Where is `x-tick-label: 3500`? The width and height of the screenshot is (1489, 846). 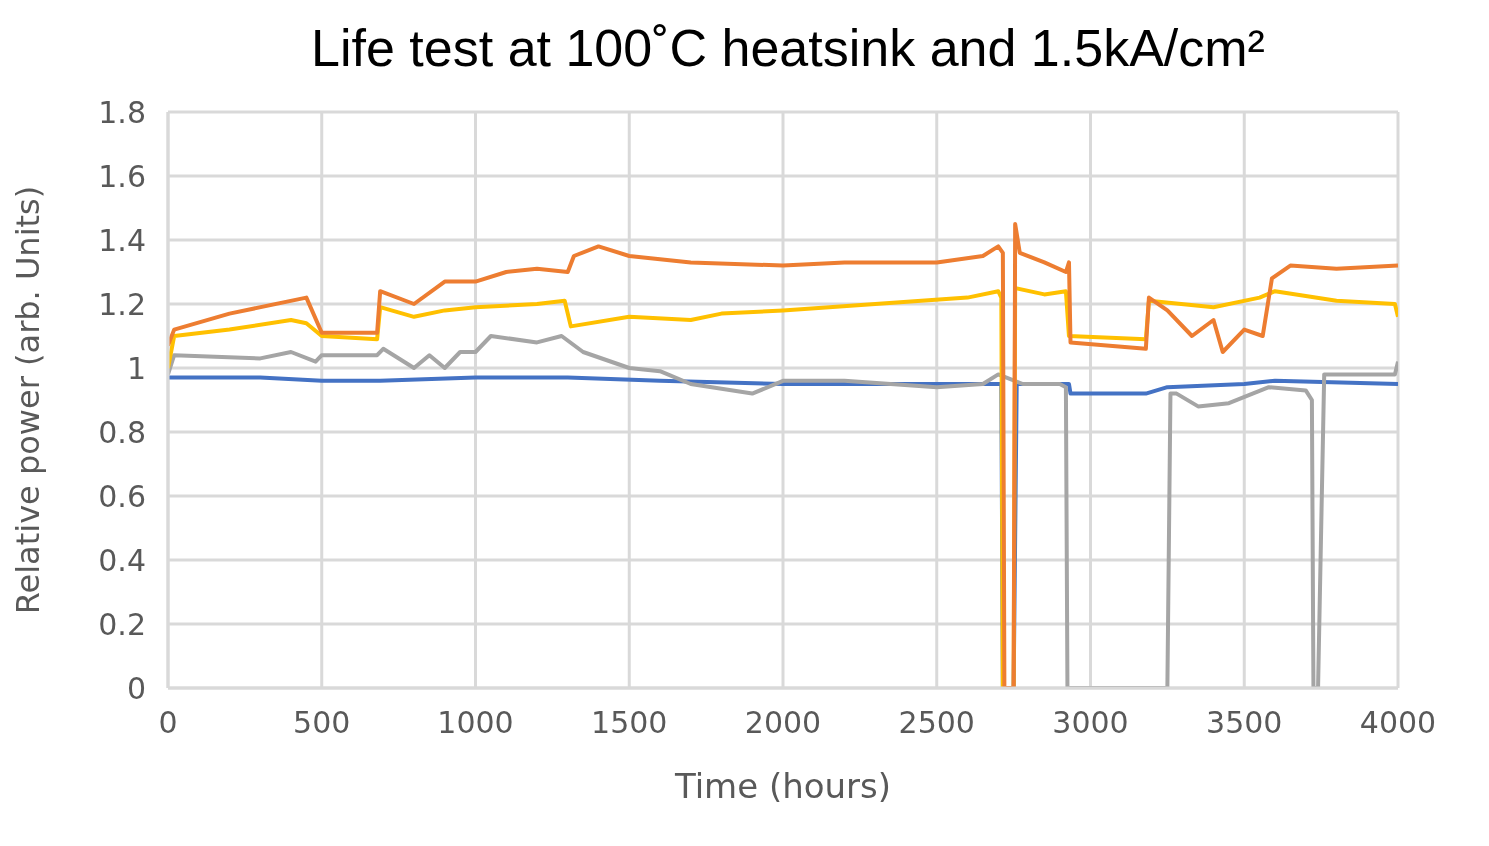 x-tick-label: 3500 is located at coordinates (1244, 723).